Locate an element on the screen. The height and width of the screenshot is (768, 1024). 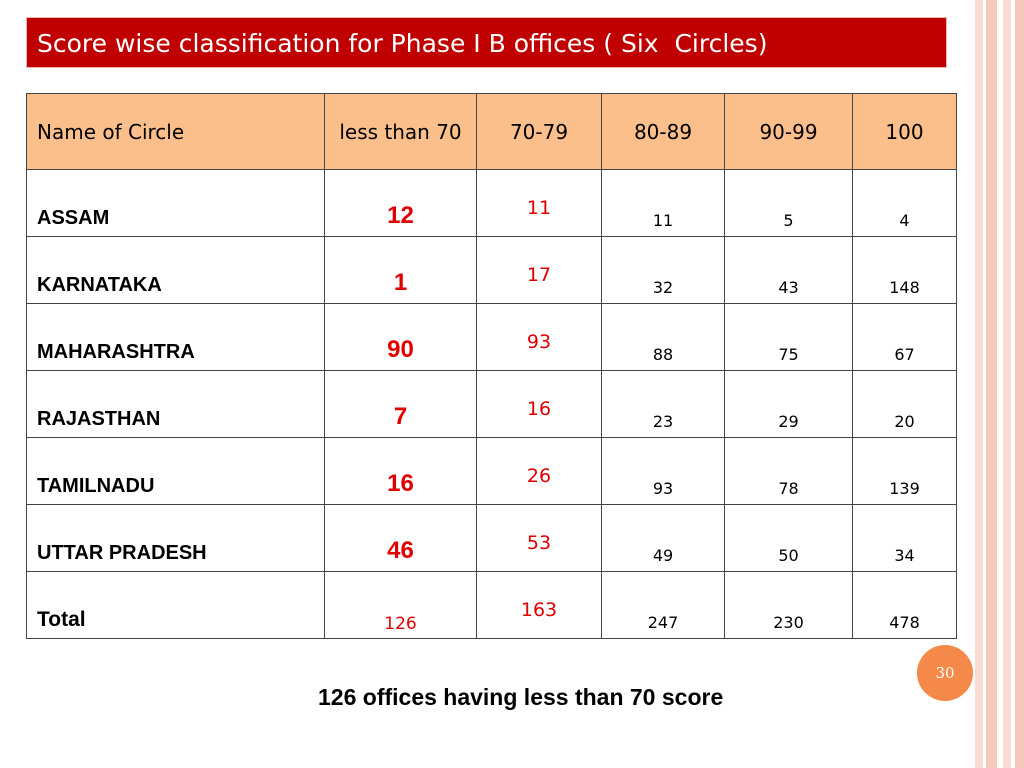
less-than-70-cell: 90 is located at coordinates (400, 337).